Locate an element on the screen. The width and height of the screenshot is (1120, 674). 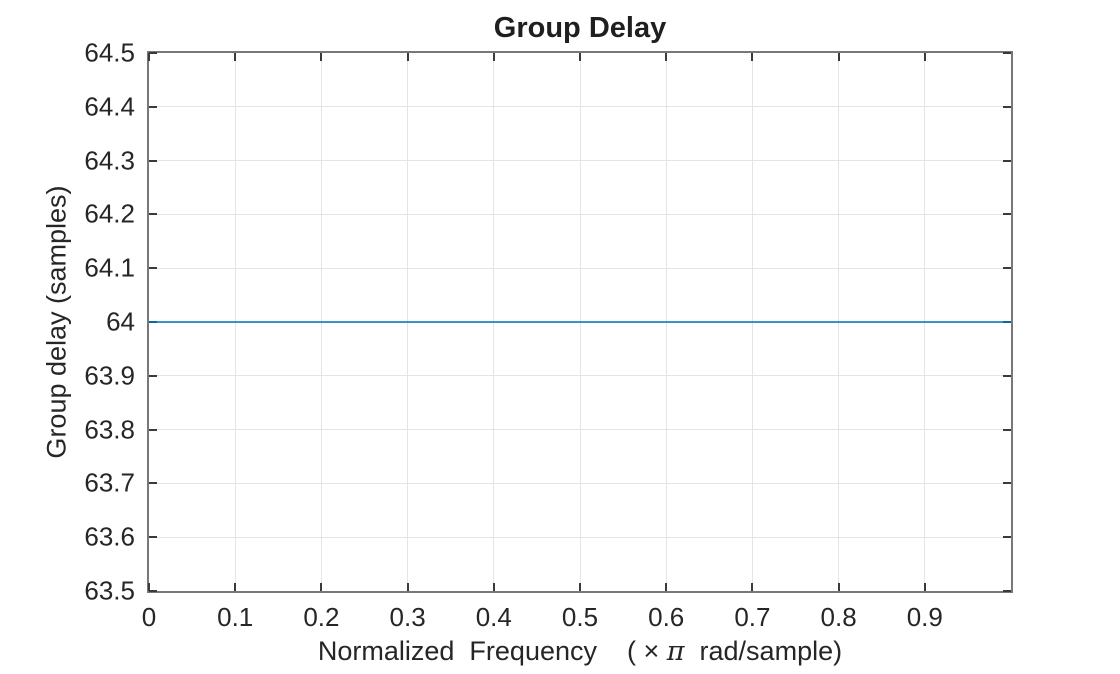
y-tick-label: 64.2 is located at coordinates (109, 213).